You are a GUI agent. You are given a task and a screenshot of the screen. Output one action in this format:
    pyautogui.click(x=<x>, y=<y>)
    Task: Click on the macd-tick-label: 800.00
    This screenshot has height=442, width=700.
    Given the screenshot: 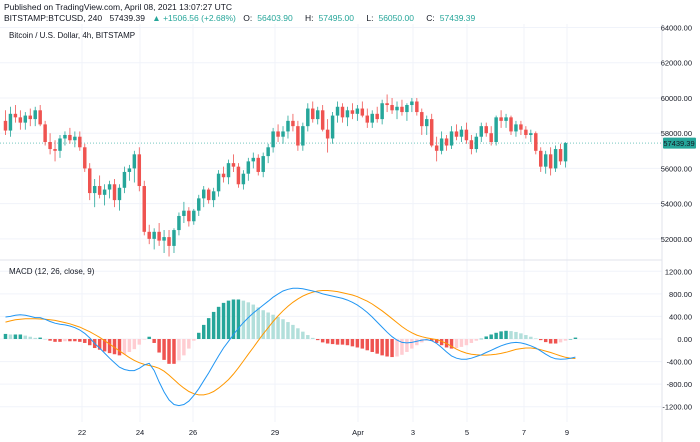 What is the action you would take?
    pyautogui.click(x=680, y=294)
    